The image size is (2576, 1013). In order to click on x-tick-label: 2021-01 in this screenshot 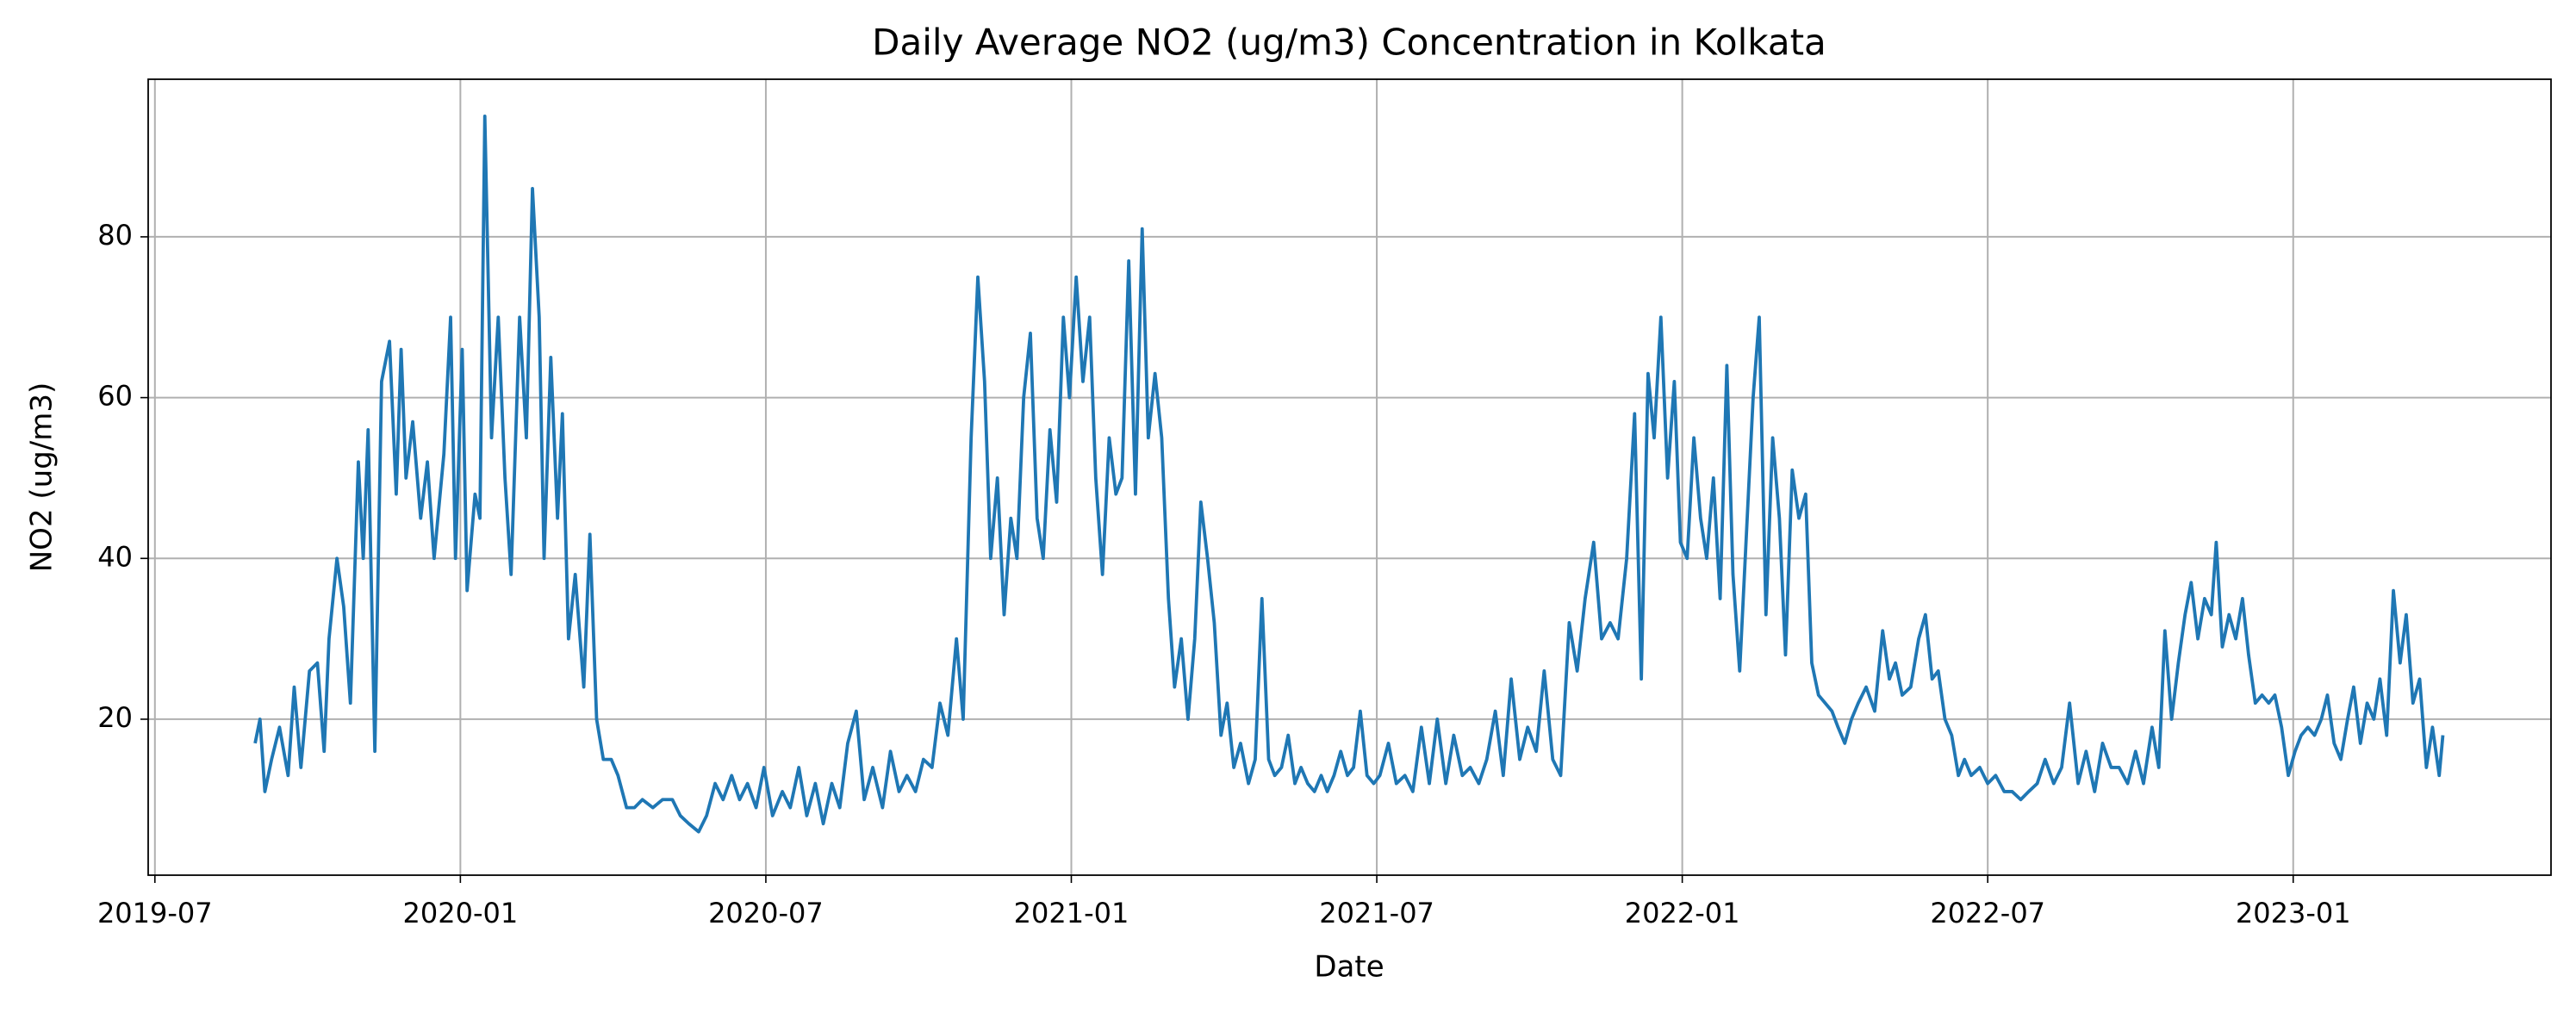, I will do `click(1072, 913)`.